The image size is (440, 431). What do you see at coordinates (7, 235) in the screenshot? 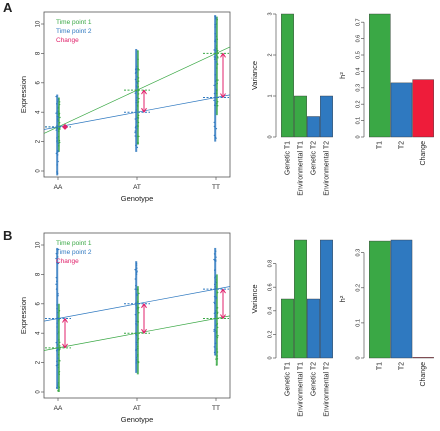
I see `panel-label: B` at bounding box center [7, 235].